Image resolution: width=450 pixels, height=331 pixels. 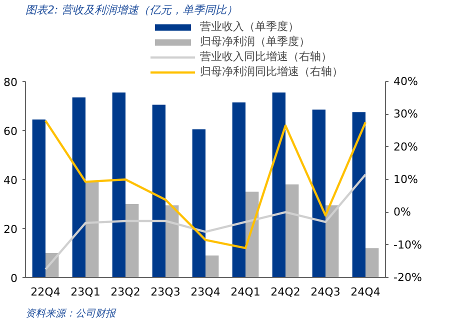 What do you see at coordinates (11, 229) in the screenshot?
I see `y-tick-label: 20` at bounding box center [11, 229].